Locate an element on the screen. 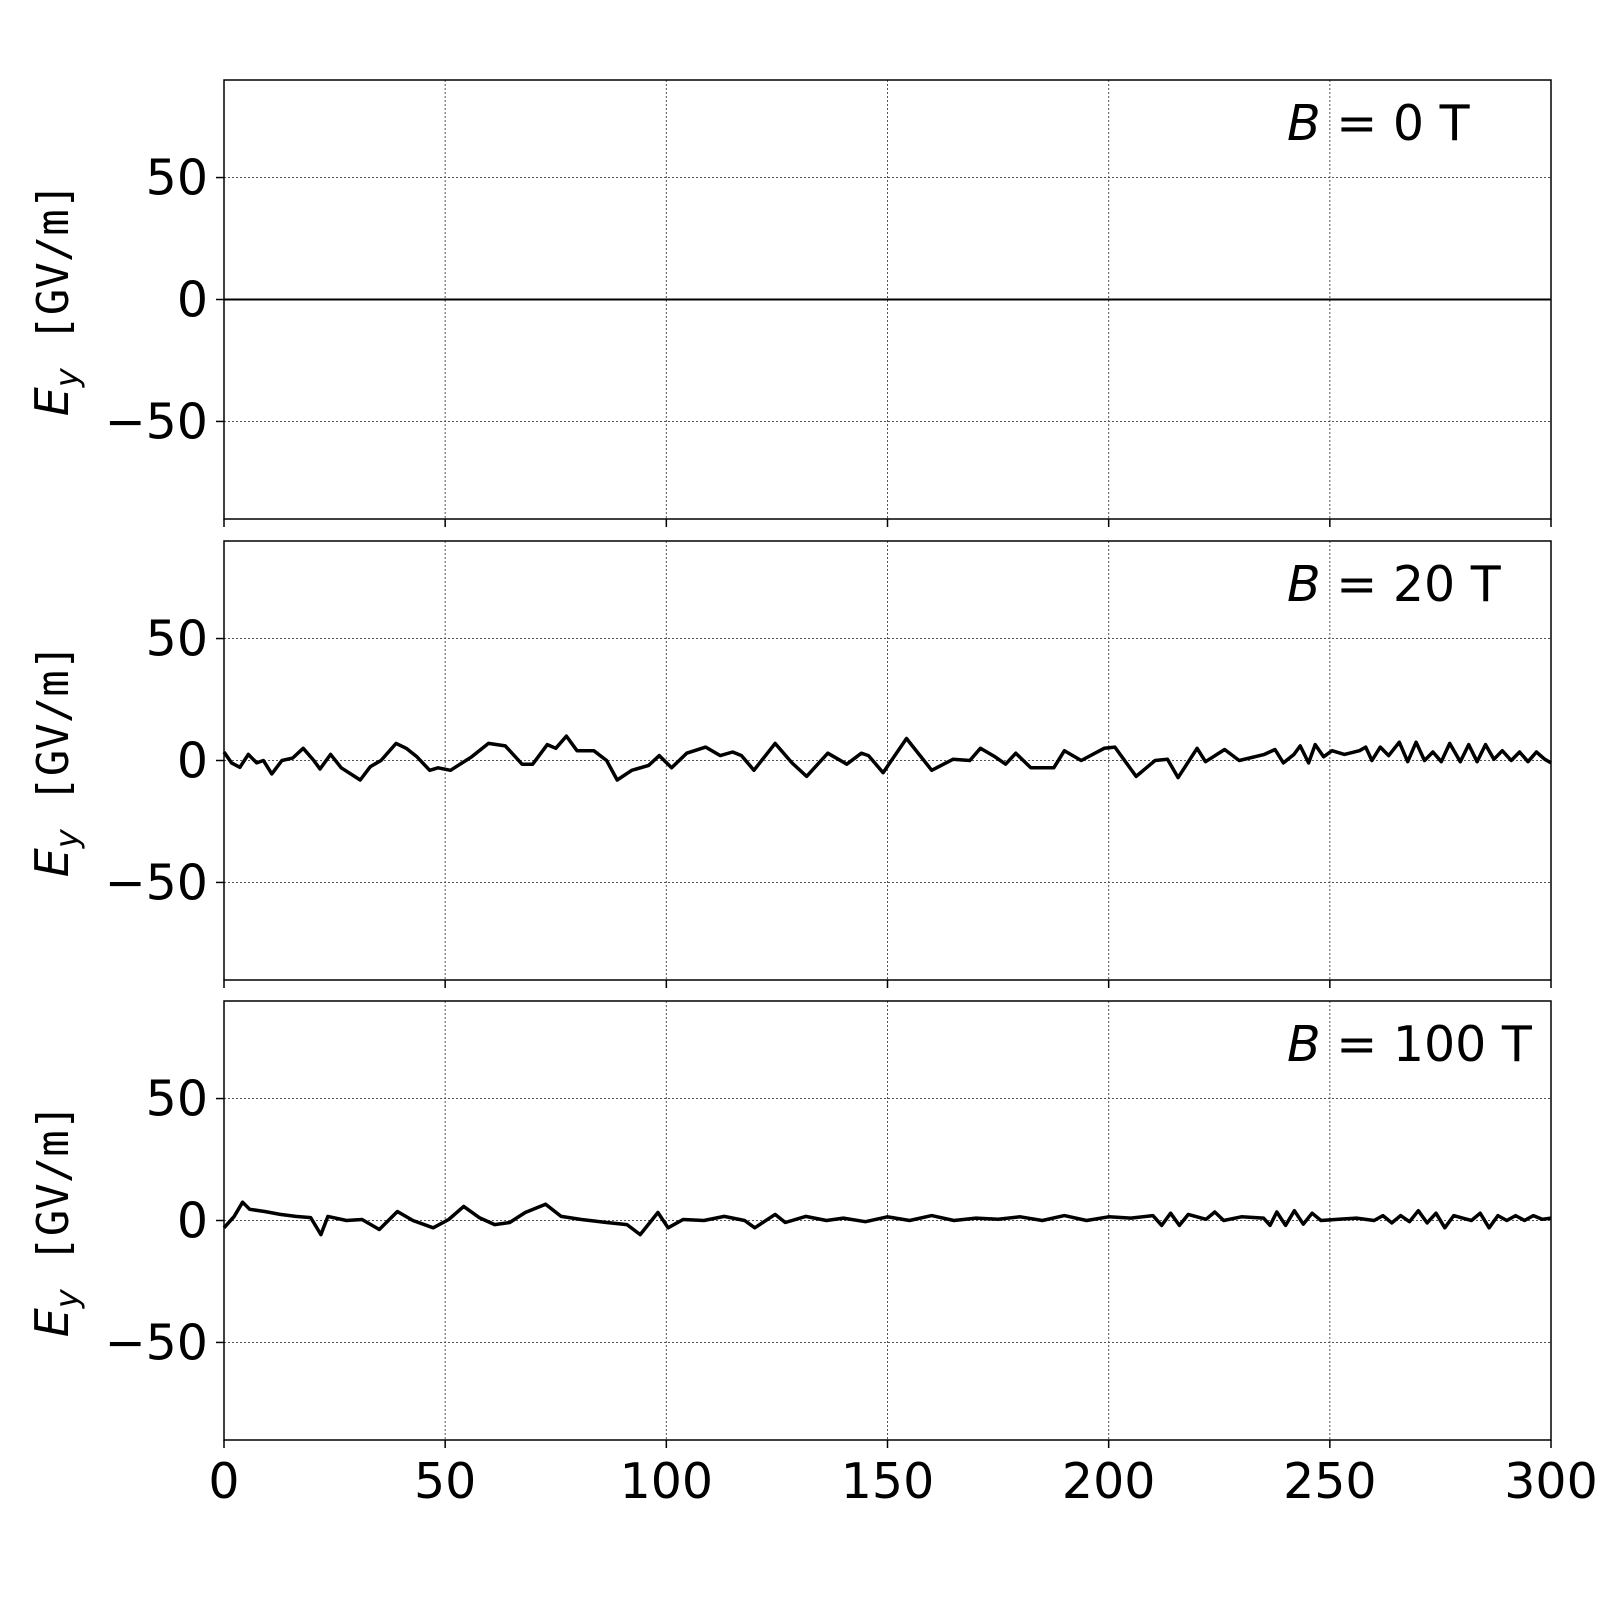 The width and height of the screenshot is (1600, 1600). x-tick-label: 50 is located at coordinates (445, 1481).